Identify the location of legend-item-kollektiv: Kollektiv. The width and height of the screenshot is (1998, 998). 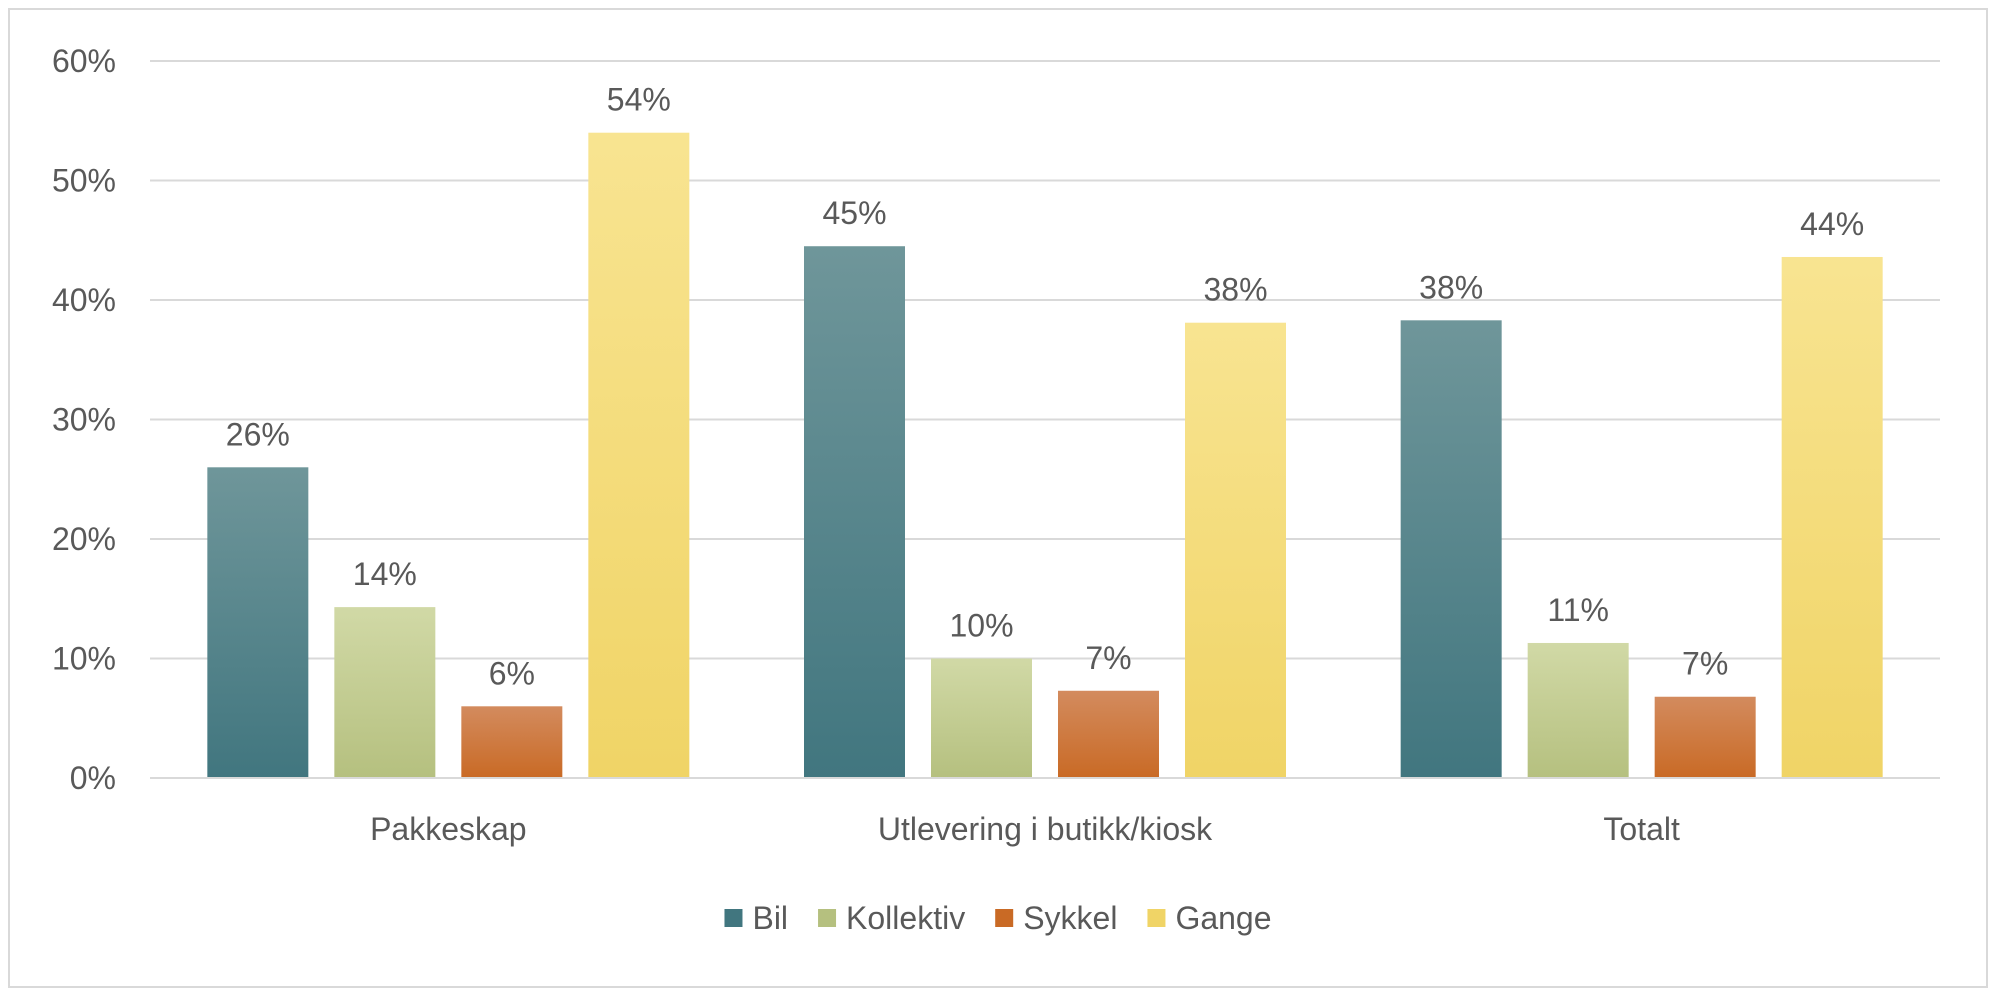
(891, 918).